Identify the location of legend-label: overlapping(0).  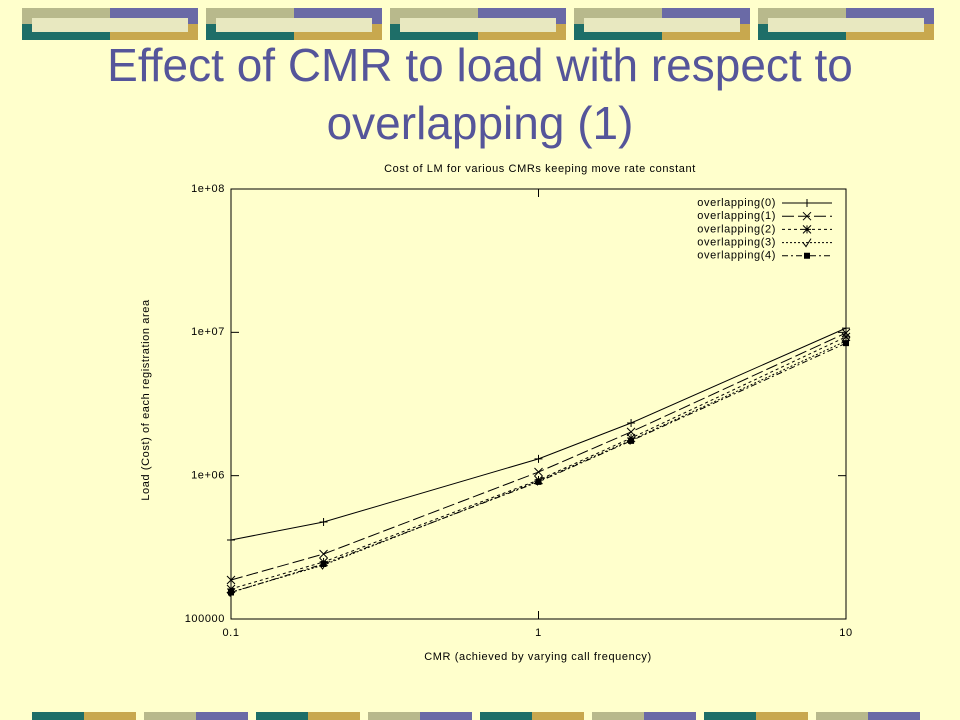
(736, 203).